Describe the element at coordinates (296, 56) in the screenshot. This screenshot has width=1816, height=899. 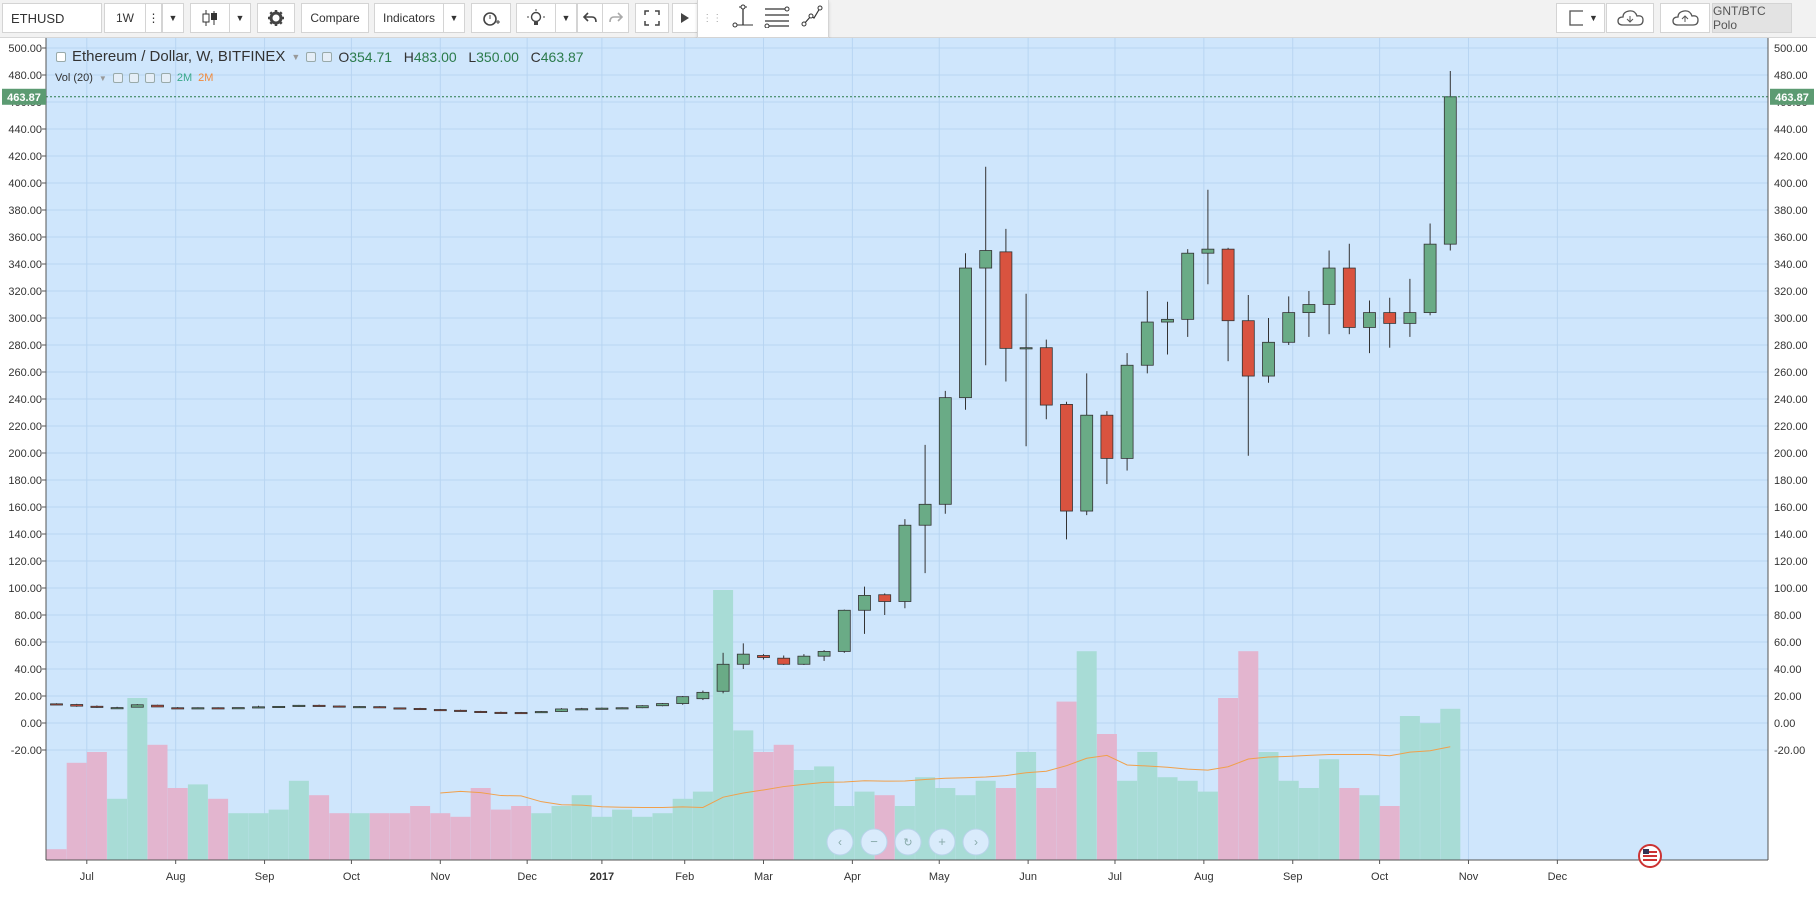
I see `title-dropdown-icon: ▼` at that location.